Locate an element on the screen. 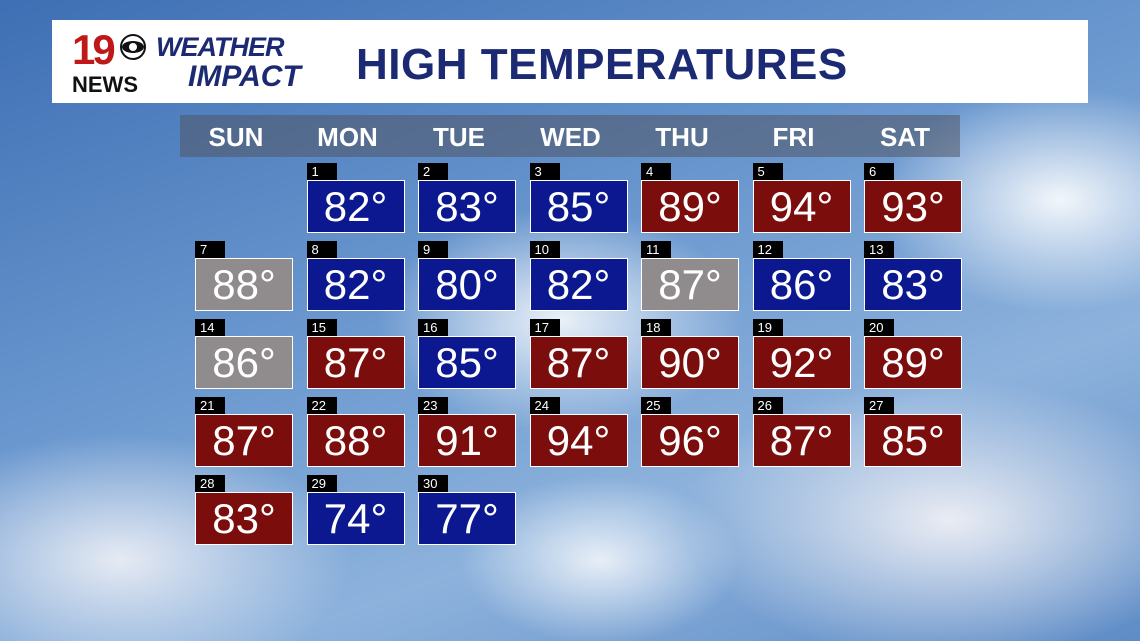 The height and width of the screenshot is (641, 1140). weekday: WED is located at coordinates (570, 137).